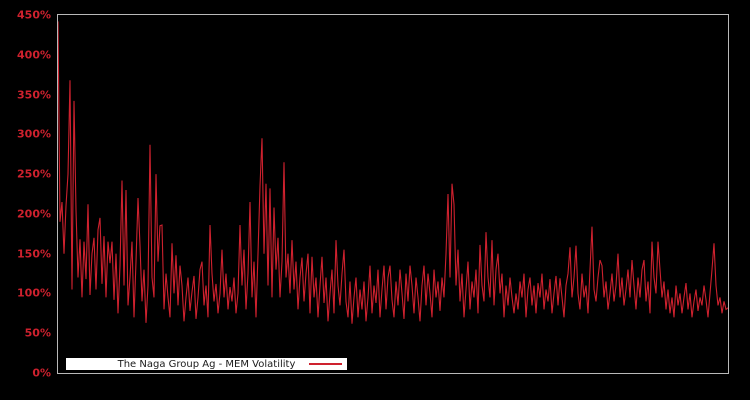 The height and width of the screenshot is (400, 750). What do you see at coordinates (34, 214) in the screenshot?
I see `y-tick-label: 200%` at bounding box center [34, 214].